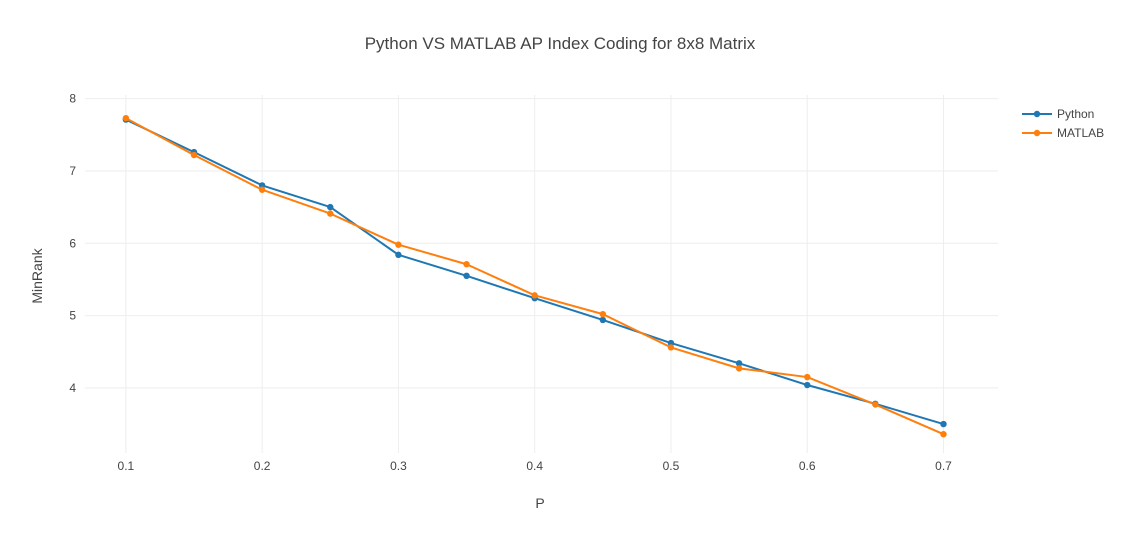  What do you see at coordinates (1075, 114) in the screenshot?
I see `legend-label: Python` at bounding box center [1075, 114].